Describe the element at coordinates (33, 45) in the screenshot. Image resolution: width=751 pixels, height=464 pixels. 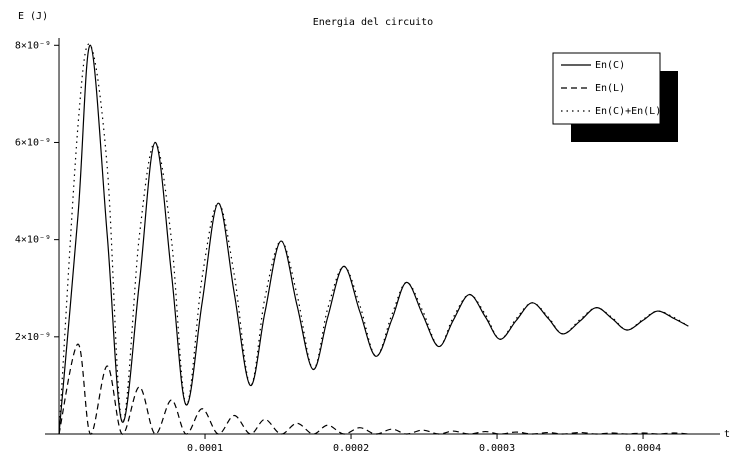
I see `y-tick-label: 8×10⁻⁹` at that location.